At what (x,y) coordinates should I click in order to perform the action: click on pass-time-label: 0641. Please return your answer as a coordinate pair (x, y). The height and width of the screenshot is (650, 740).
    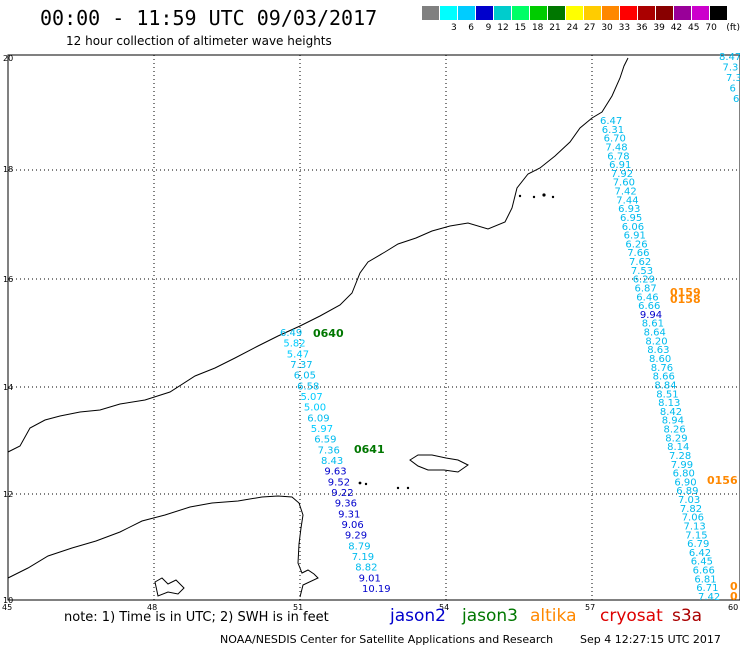
    Looking at the image, I should click on (369, 449).